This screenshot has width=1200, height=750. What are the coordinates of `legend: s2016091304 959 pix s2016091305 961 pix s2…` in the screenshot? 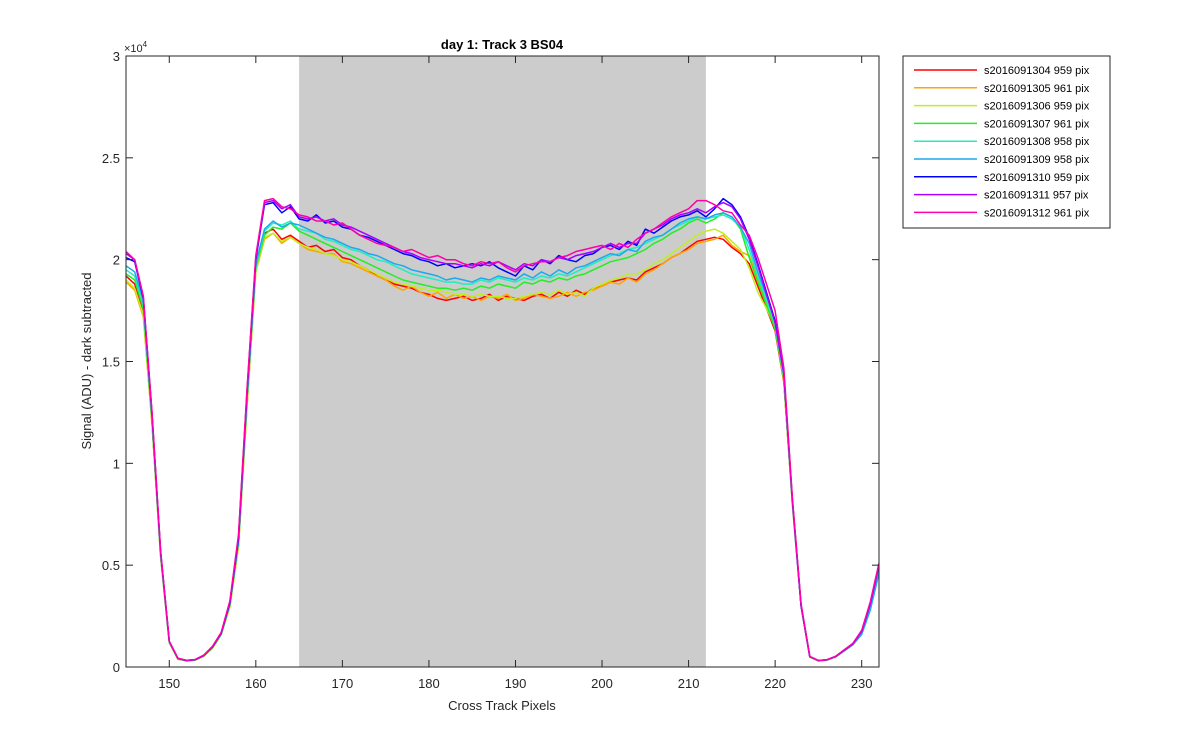 It's located at (1006, 142).